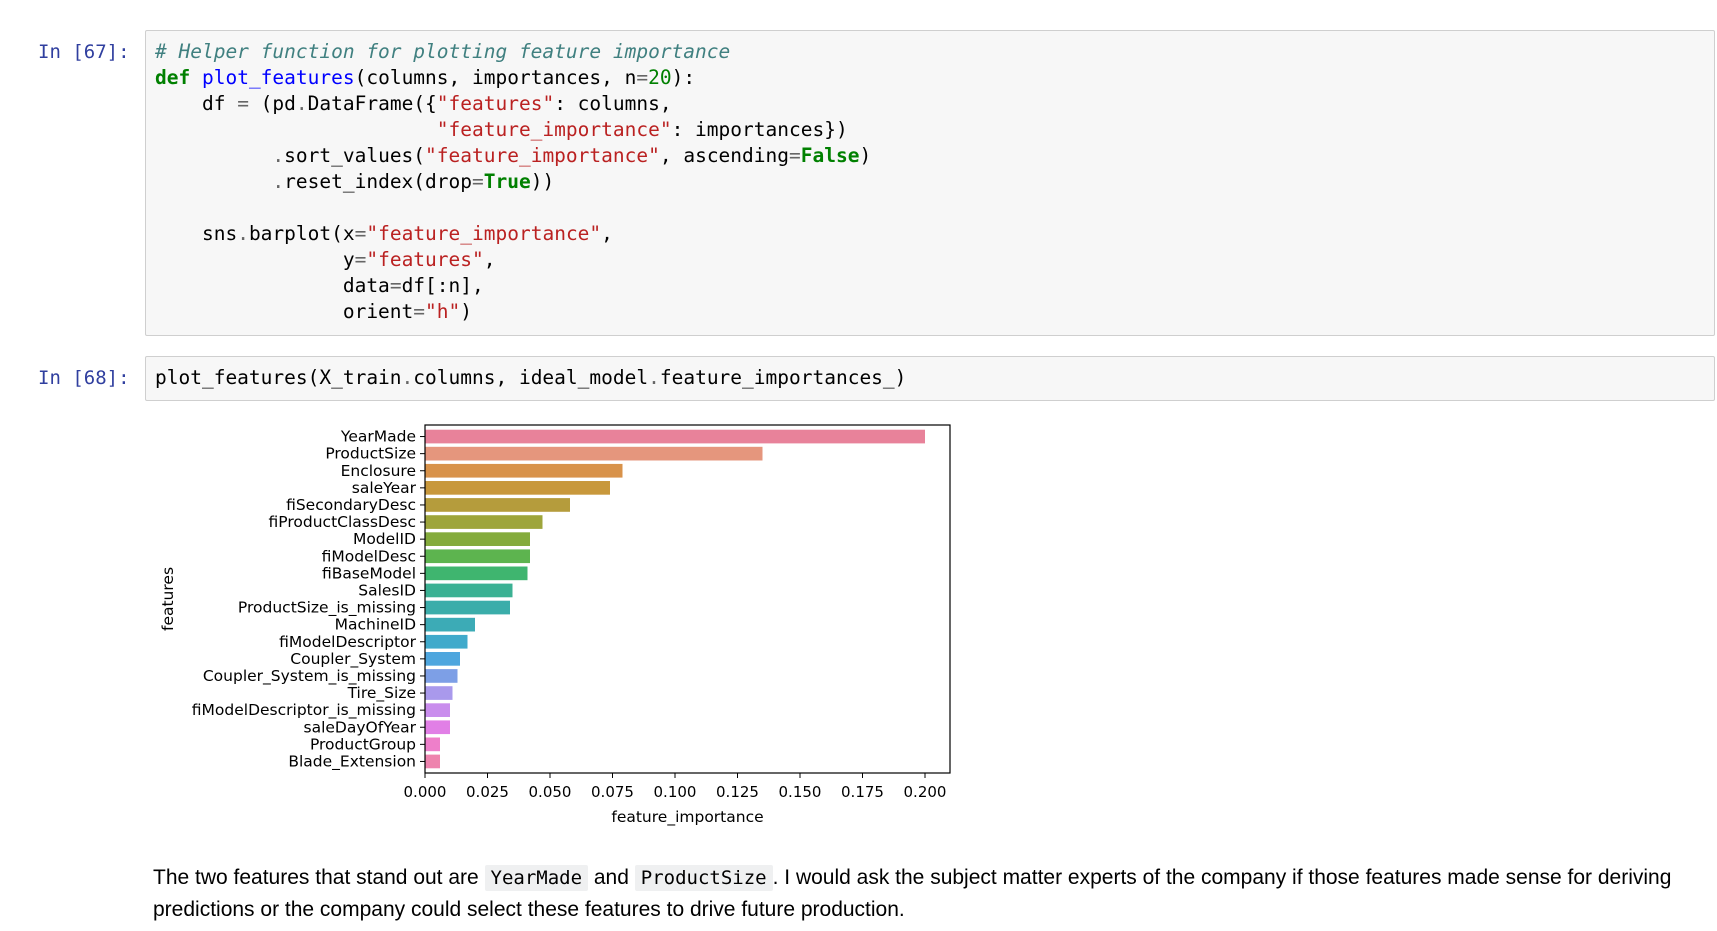 The height and width of the screenshot is (931, 1717). What do you see at coordinates (612, 792) in the screenshot?
I see `x-tick-label: 0.075` at bounding box center [612, 792].